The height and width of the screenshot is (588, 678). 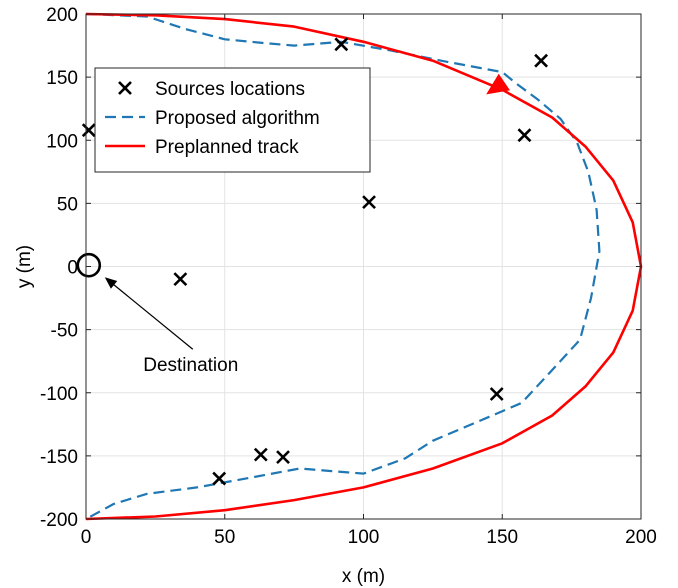 What do you see at coordinates (125, 88) in the screenshot?
I see `legend-marker-x` at bounding box center [125, 88].